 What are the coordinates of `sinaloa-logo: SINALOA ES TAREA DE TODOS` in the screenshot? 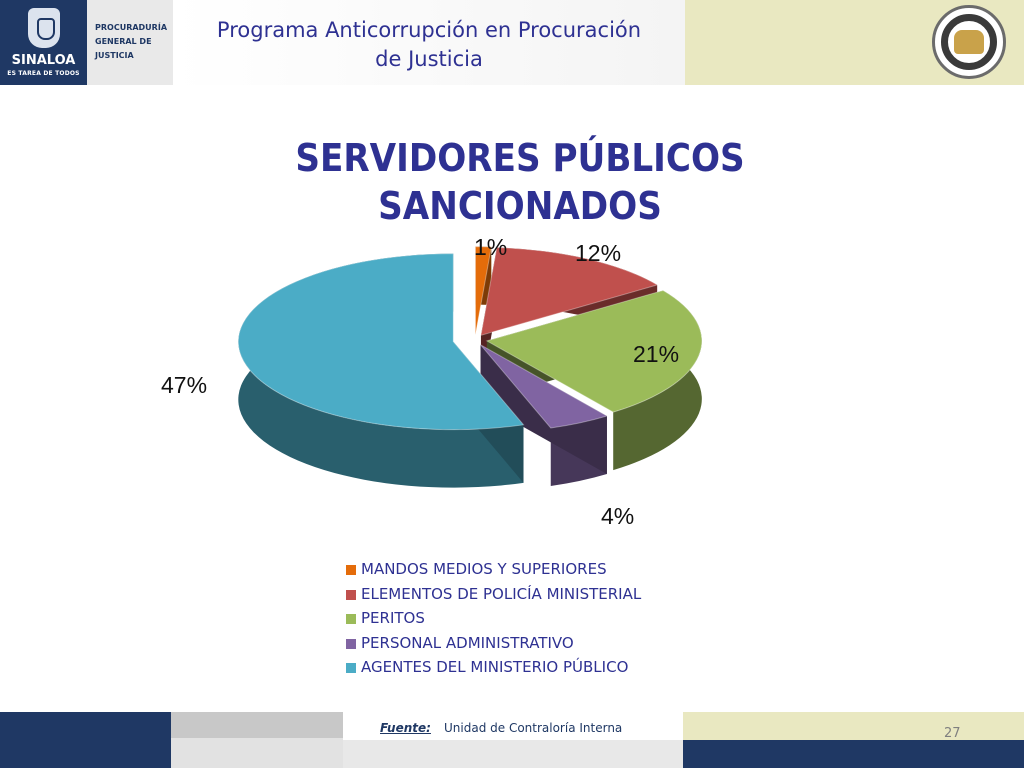 It's located at (43, 42).